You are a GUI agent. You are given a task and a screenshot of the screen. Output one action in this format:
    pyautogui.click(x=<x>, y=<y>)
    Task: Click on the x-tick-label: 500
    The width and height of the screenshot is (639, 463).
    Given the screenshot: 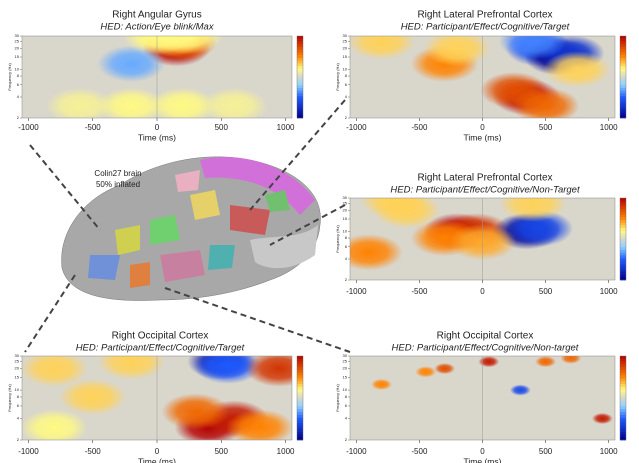 What is the action you would take?
    pyautogui.click(x=222, y=127)
    